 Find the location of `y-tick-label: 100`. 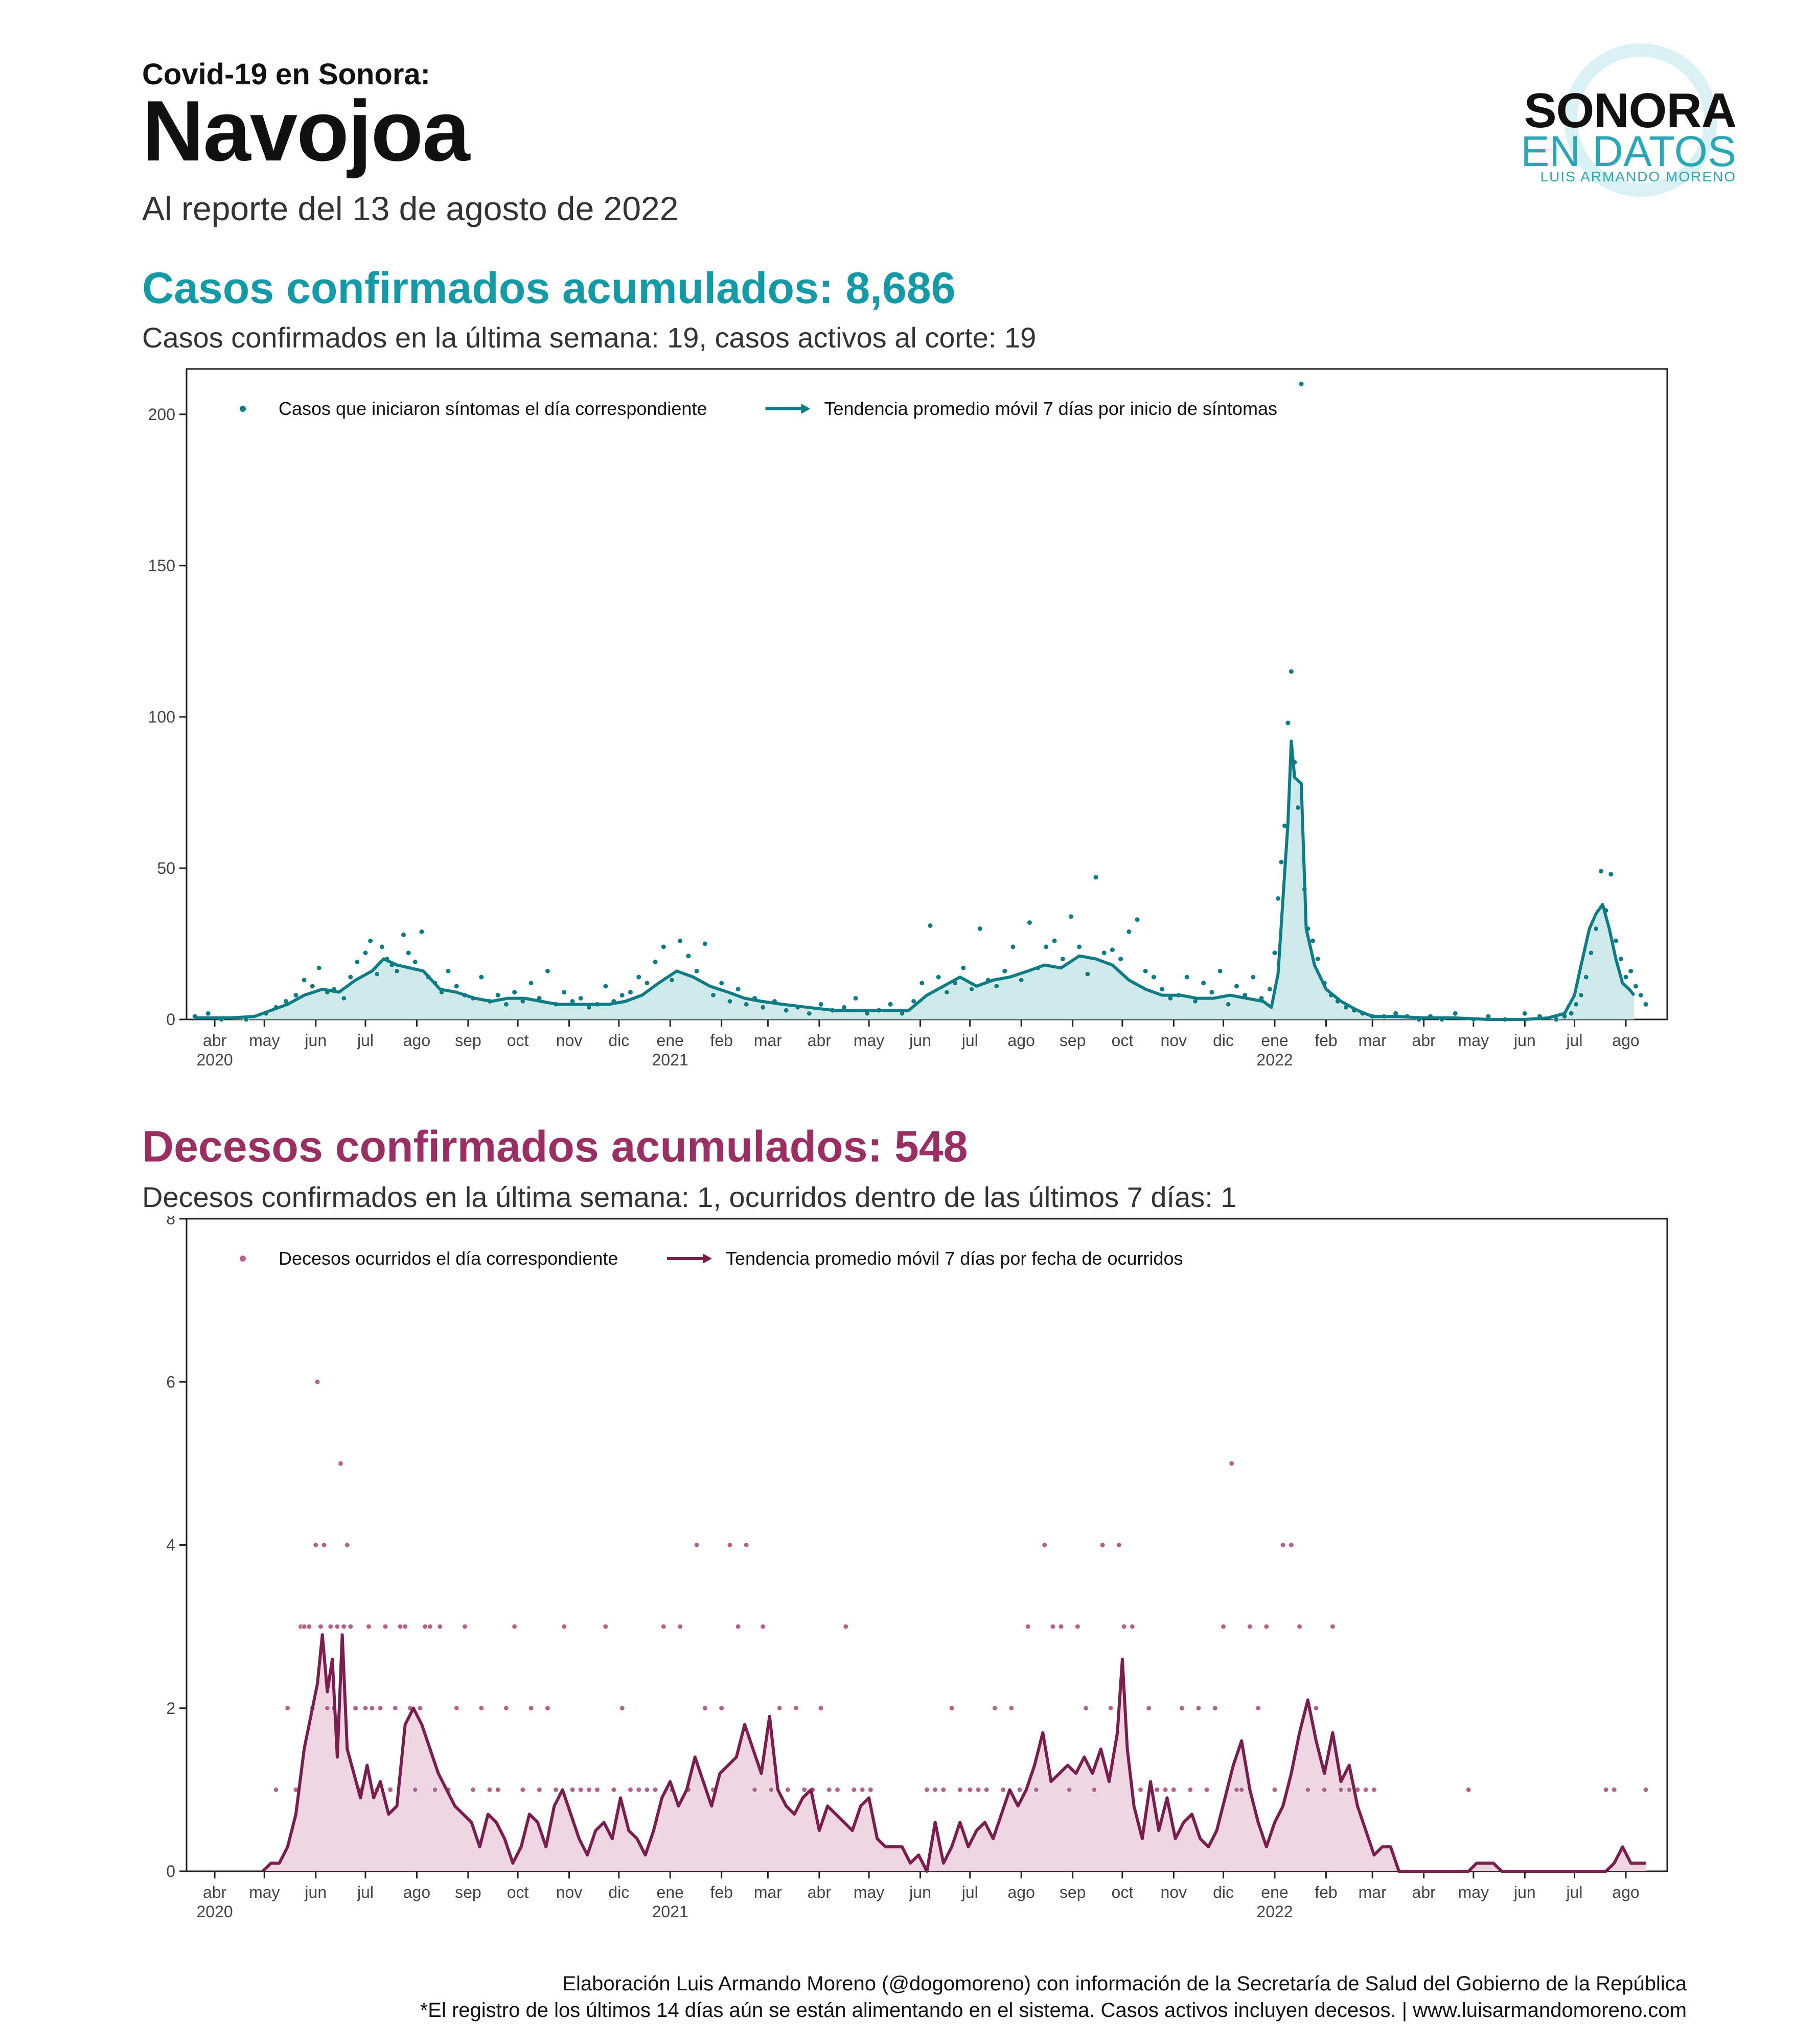

y-tick-label: 100 is located at coordinates (161, 717).